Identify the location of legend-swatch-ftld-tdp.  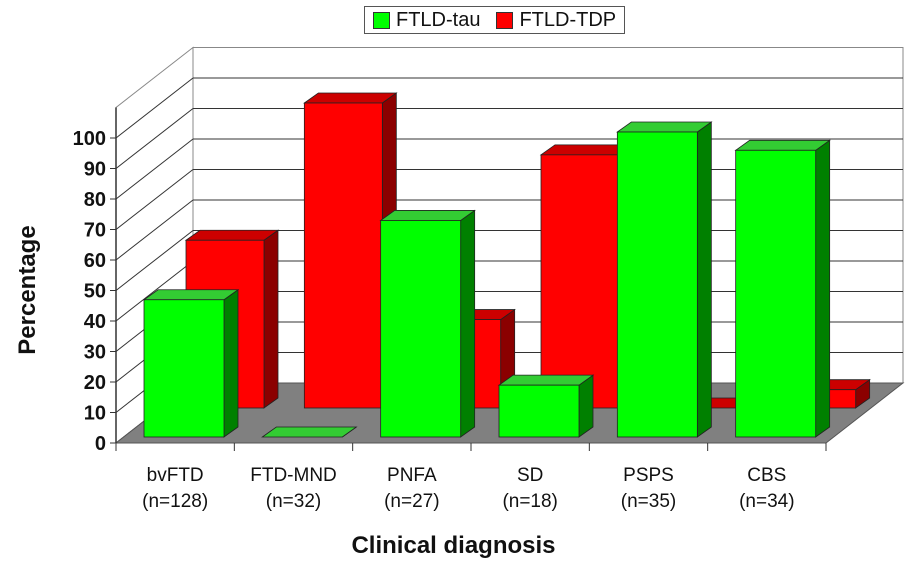
(505, 20).